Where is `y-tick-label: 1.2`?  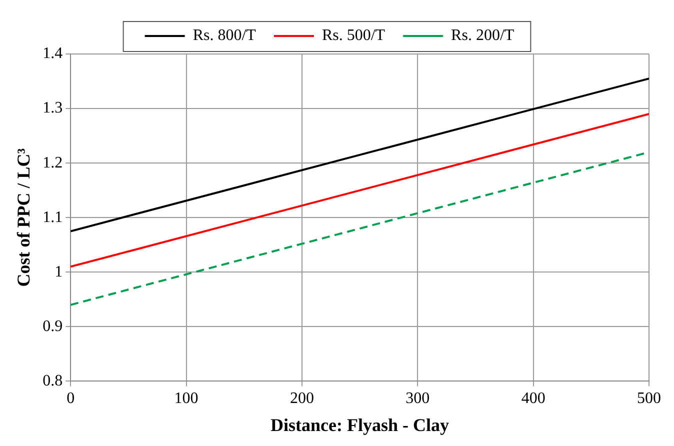 y-tick-label: 1.2 is located at coordinates (52, 163).